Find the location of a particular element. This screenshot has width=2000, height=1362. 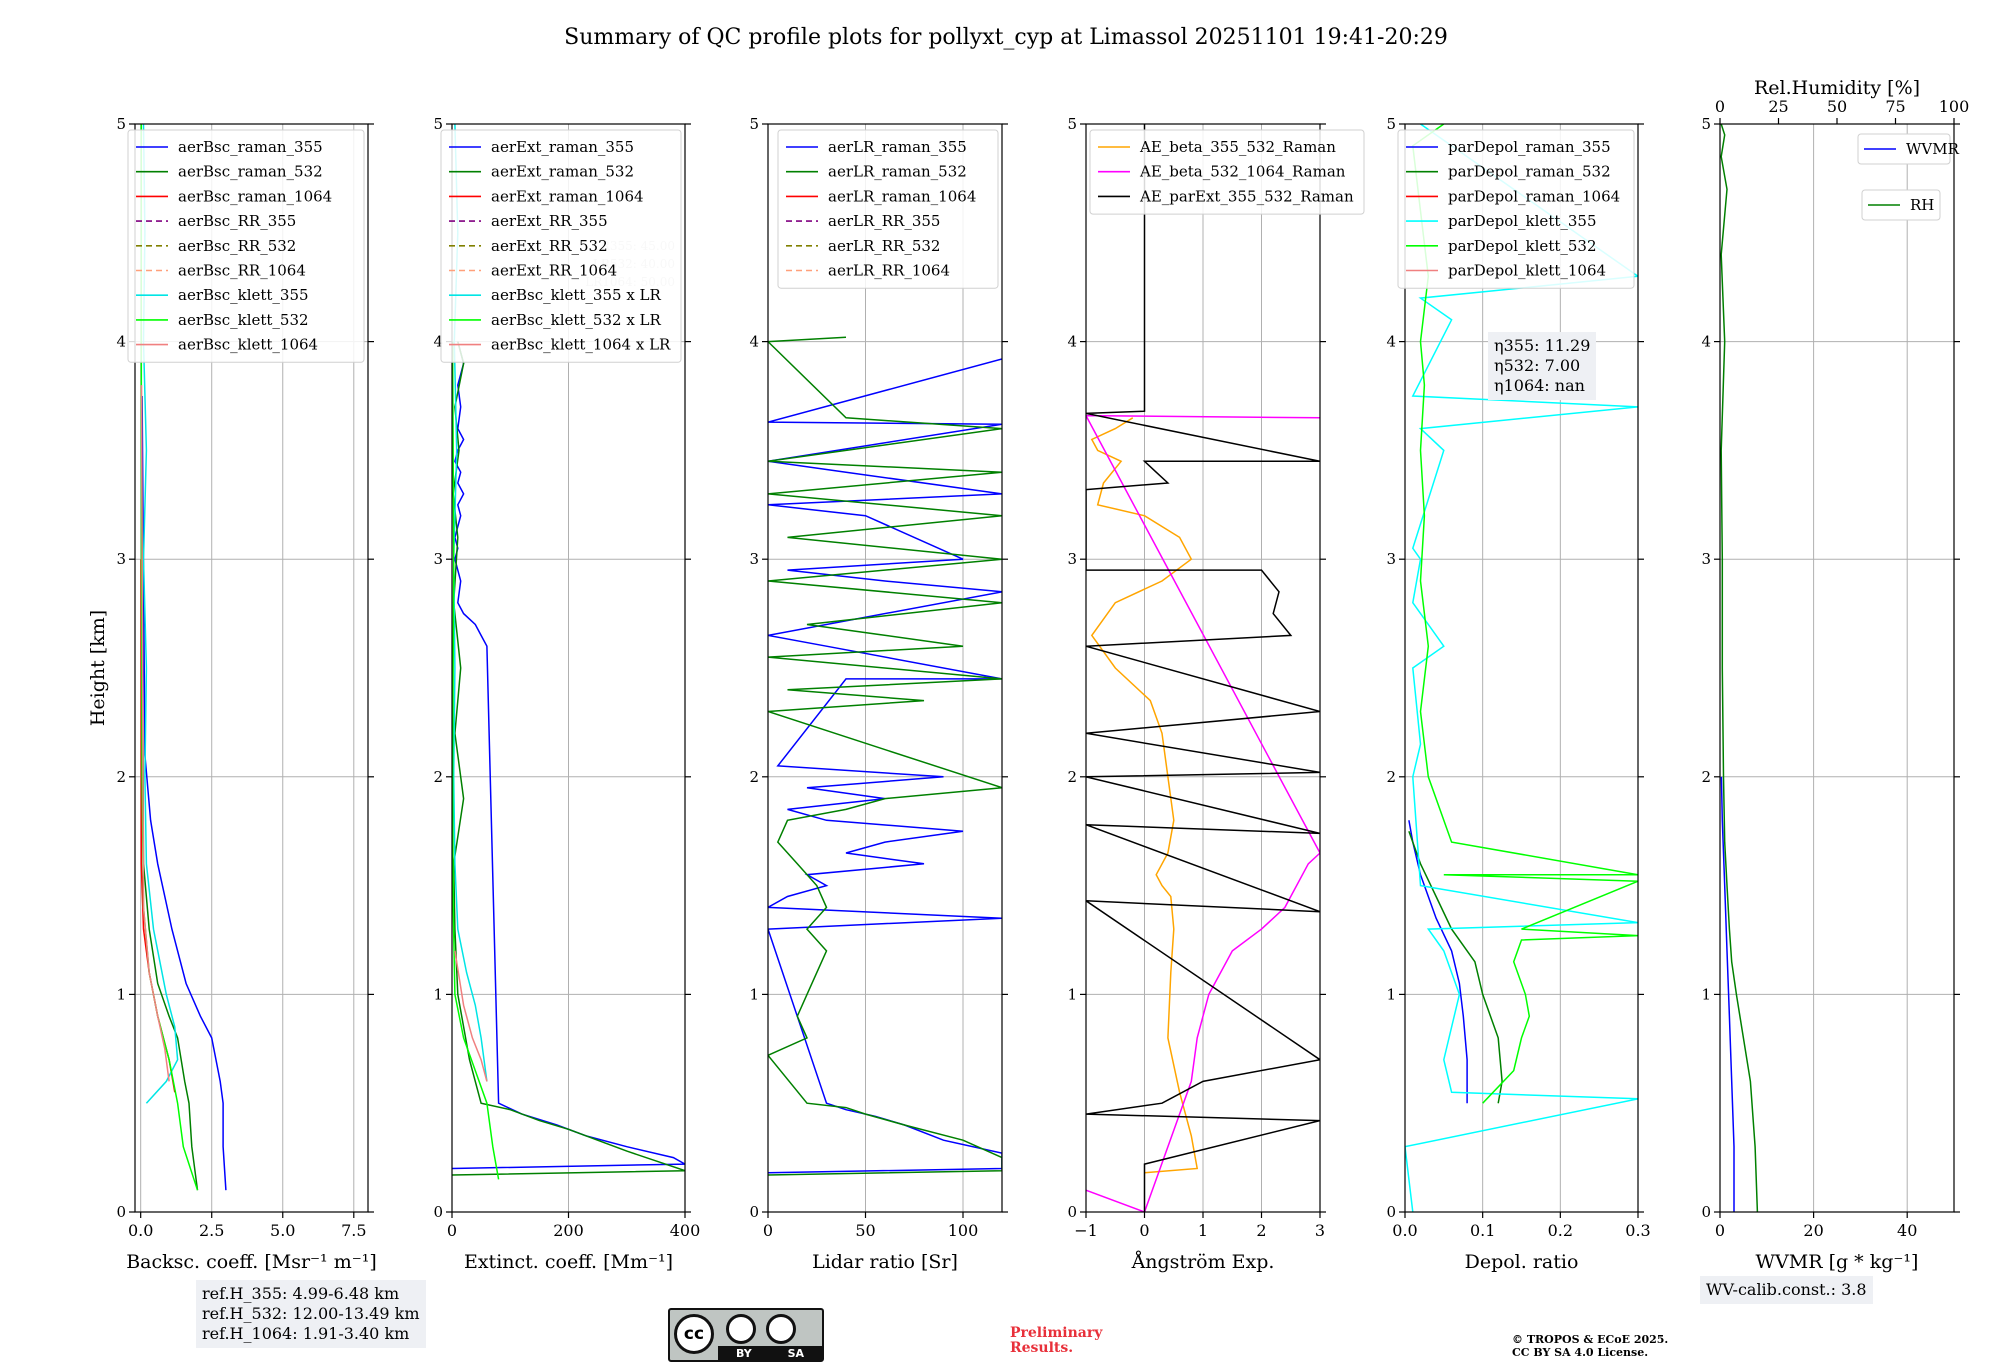

legend-entry: aerLR_raman_532 is located at coordinates (897, 172).